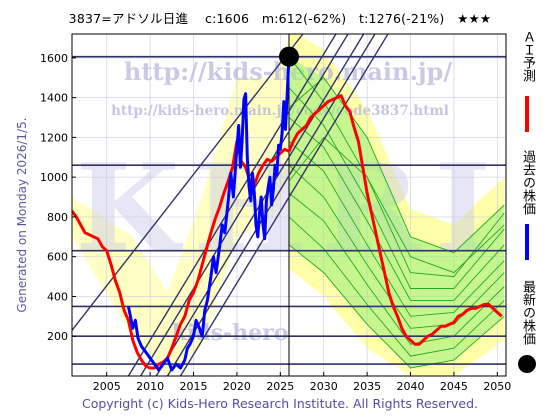  Describe the element at coordinates (527, 364) in the screenshot. I see `legend-latest-price-swatch` at that location.